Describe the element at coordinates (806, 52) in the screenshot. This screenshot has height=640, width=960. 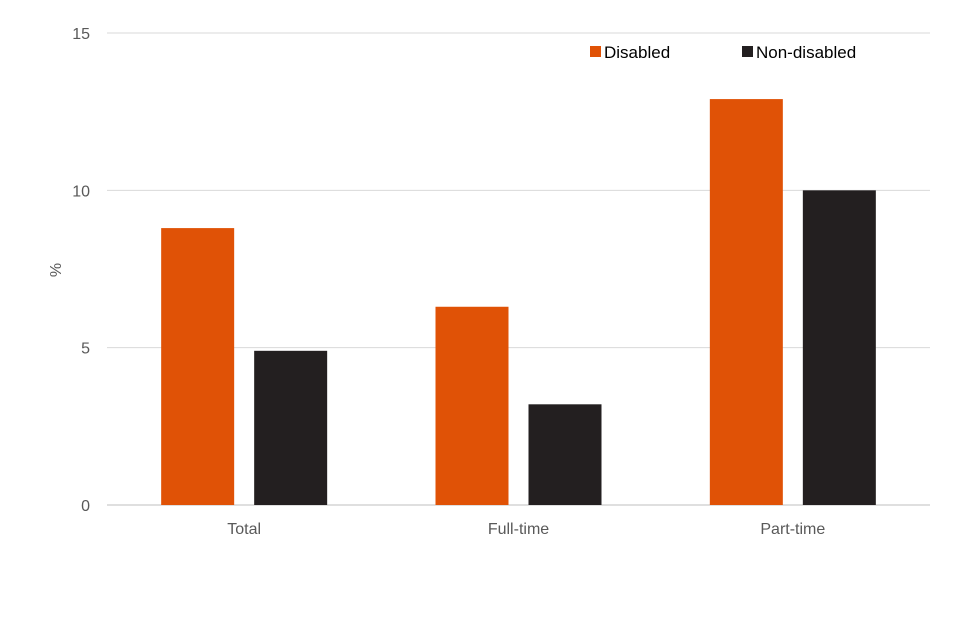
I see `legend-label: Non-disabled` at that location.